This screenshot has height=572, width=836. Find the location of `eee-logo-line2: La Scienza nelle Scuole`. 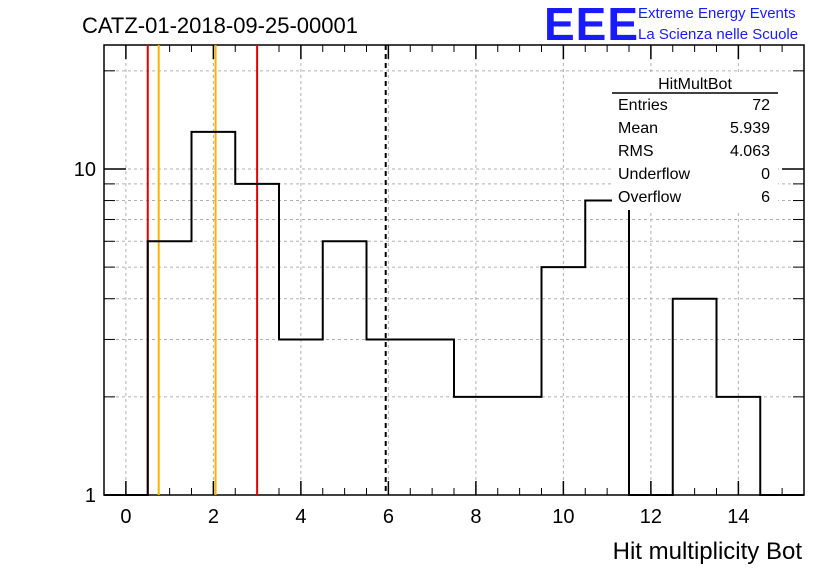

eee-logo-line2: La Scienza nelle Scuole is located at coordinates (718, 34).